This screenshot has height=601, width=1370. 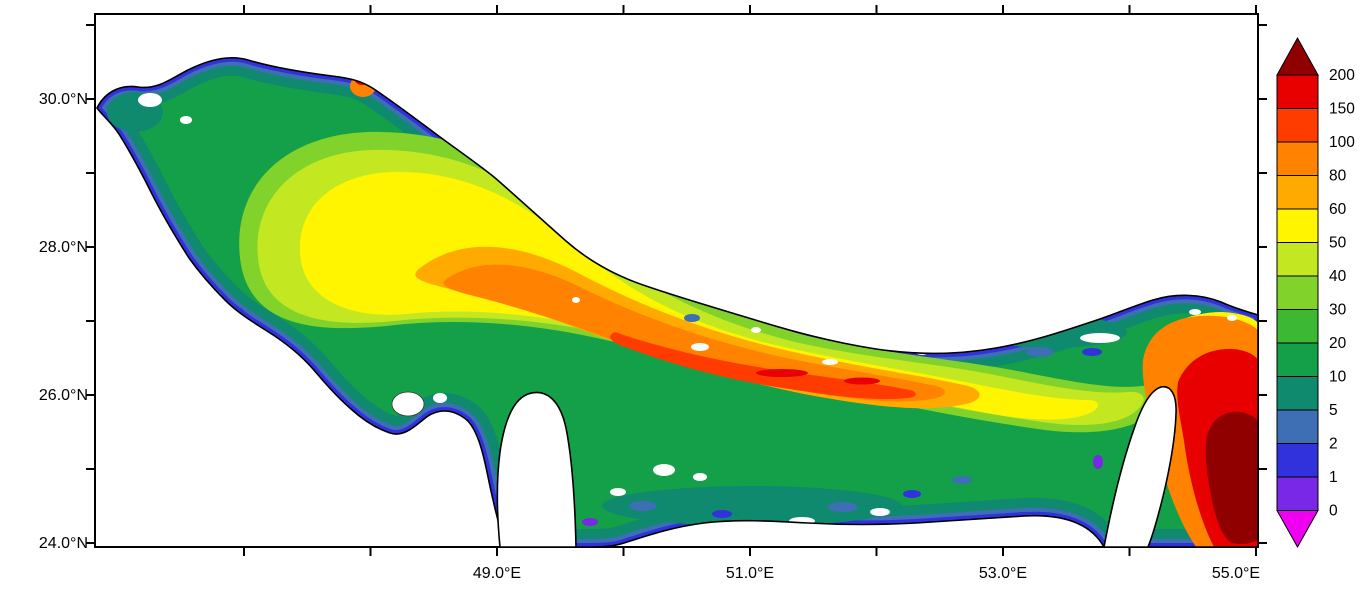 I want to click on colorbar-label-20: 20, so click(x=1338, y=343).